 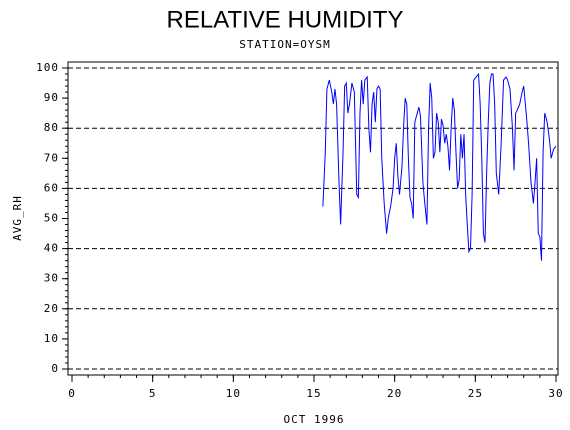 What do you see at coordinates (51, 338) in the screenshot?
I see `y-tick-label: 10` at bounding box center [51, 338].